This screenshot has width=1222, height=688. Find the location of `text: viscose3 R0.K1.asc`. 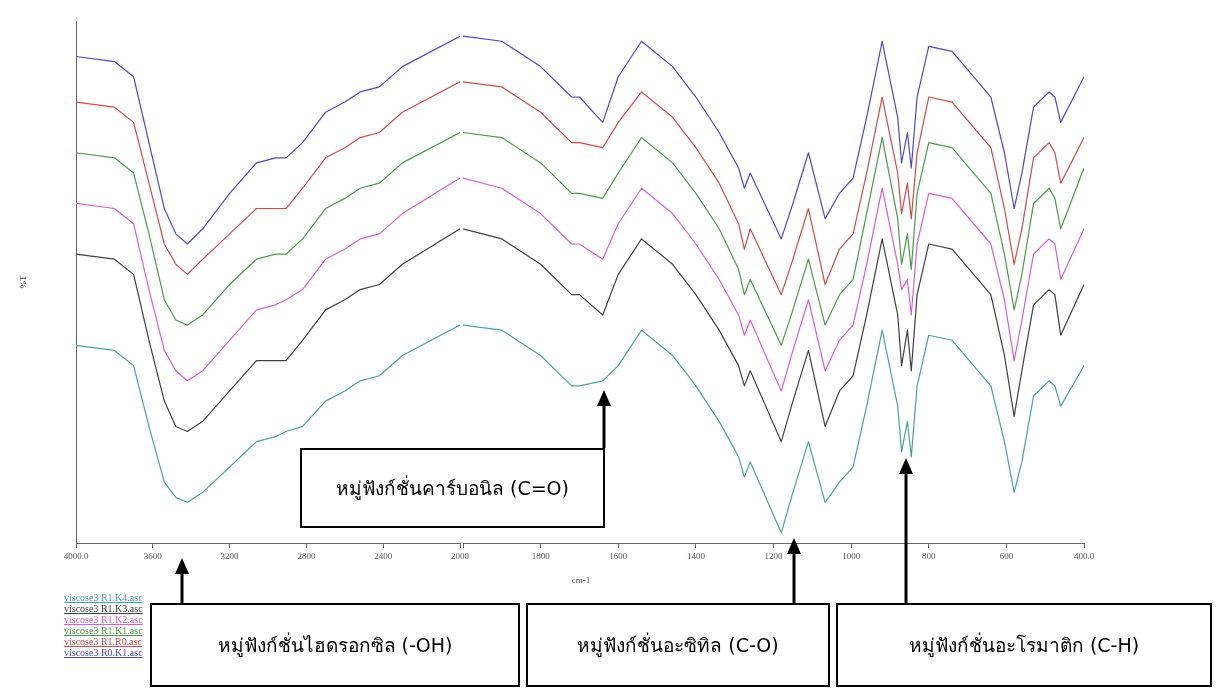

text: viscose3 R0.K1.asc is located at coordinates (103, 652).